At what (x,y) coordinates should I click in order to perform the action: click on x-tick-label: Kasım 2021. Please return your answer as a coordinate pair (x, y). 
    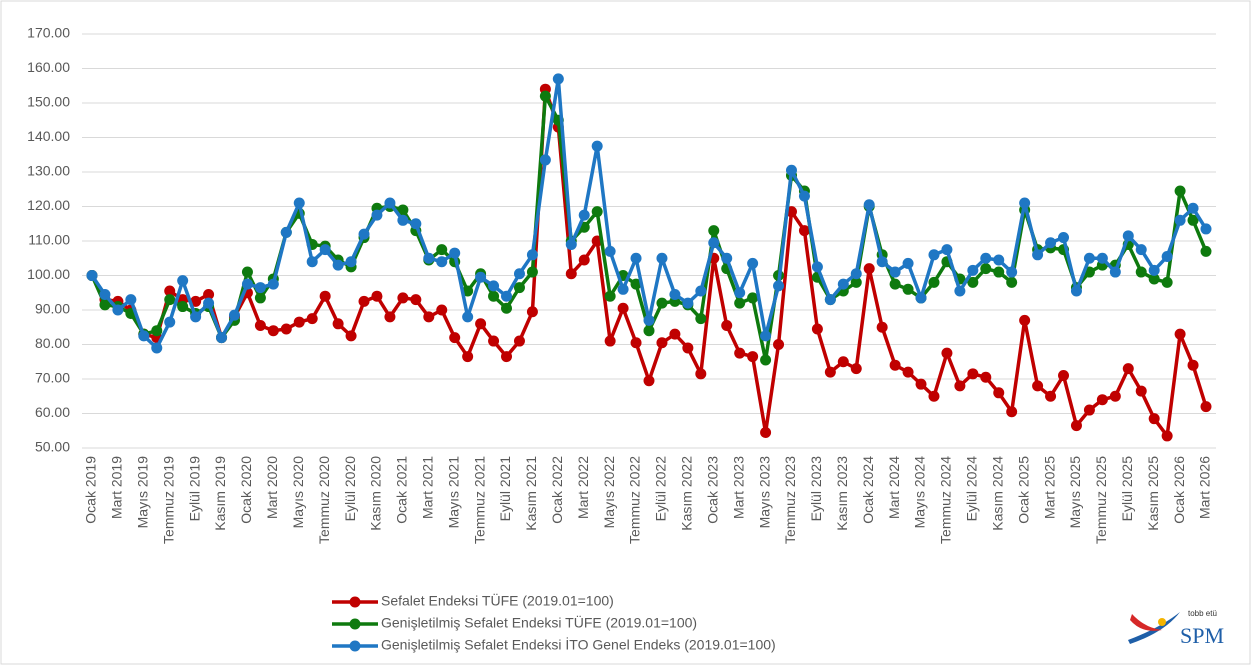
    Looking at the image, I should click on (531, 493).